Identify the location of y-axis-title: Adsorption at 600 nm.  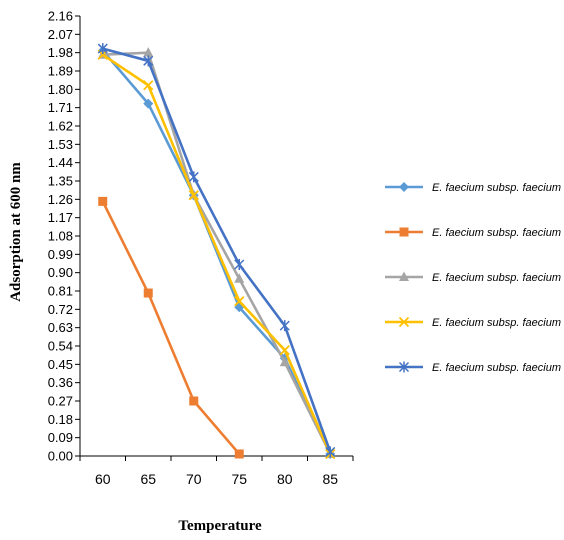
(16, 232).